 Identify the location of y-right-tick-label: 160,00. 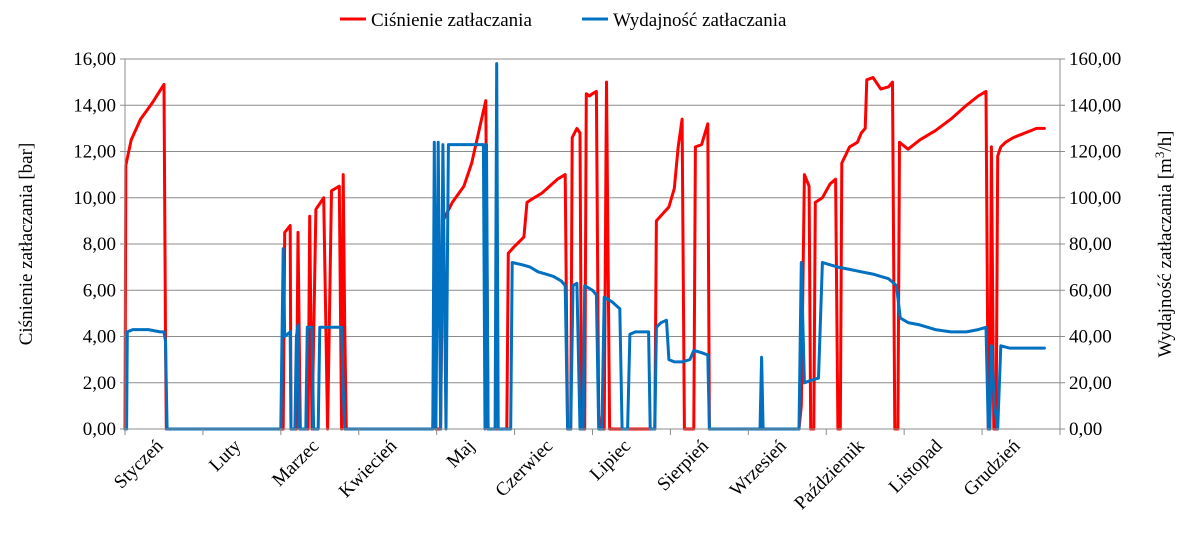
(1095, 59).